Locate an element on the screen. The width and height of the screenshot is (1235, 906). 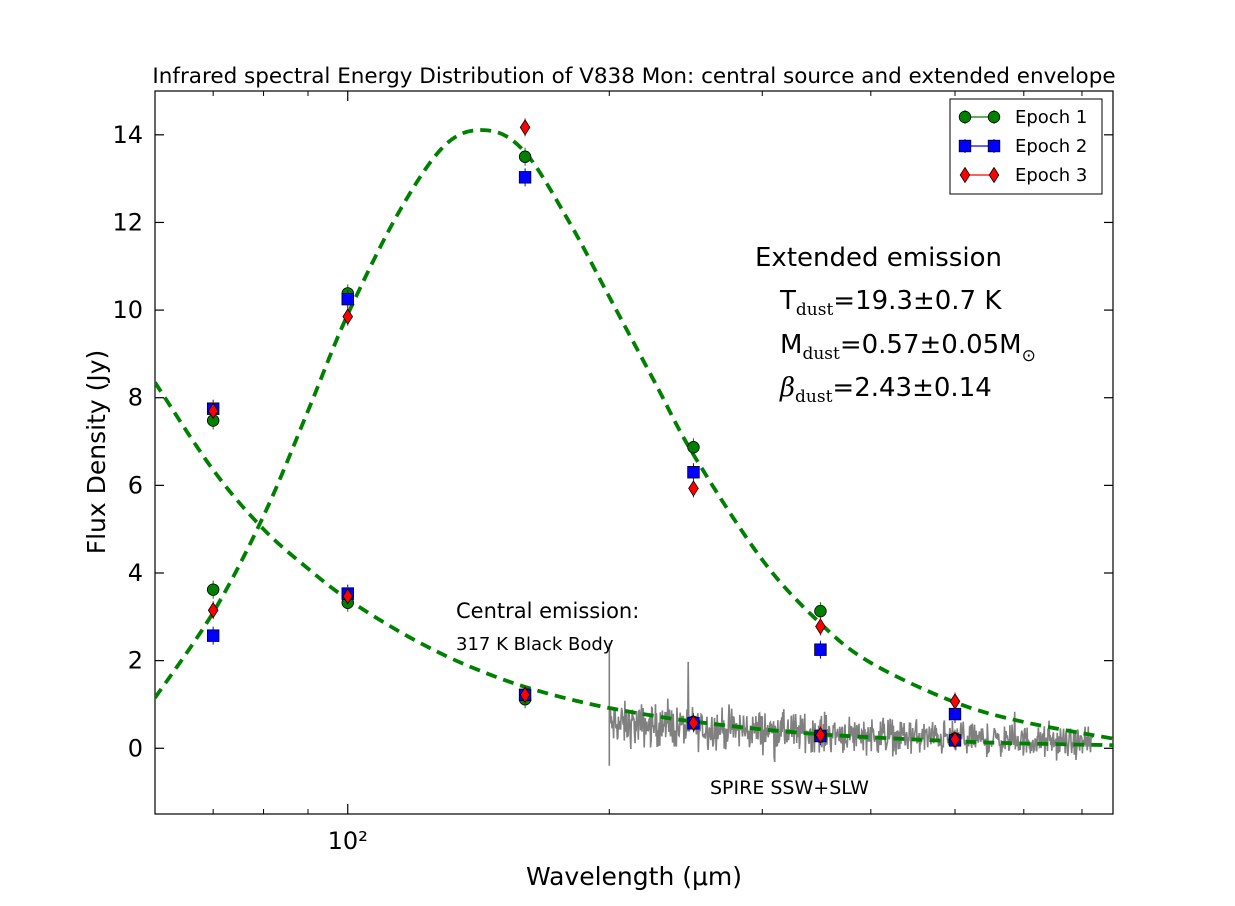
spire-label: SPIRE SSW+SLW is located at coordinates (789, 788).